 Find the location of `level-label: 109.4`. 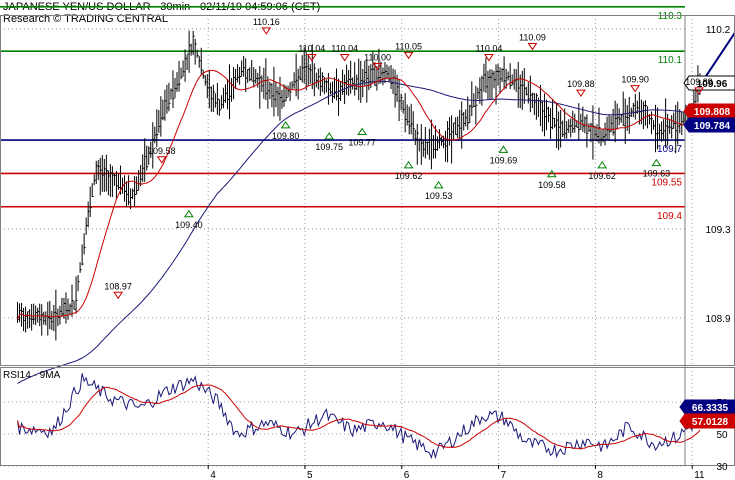

level-label: 109.4 is located at coordinates (669, 216).